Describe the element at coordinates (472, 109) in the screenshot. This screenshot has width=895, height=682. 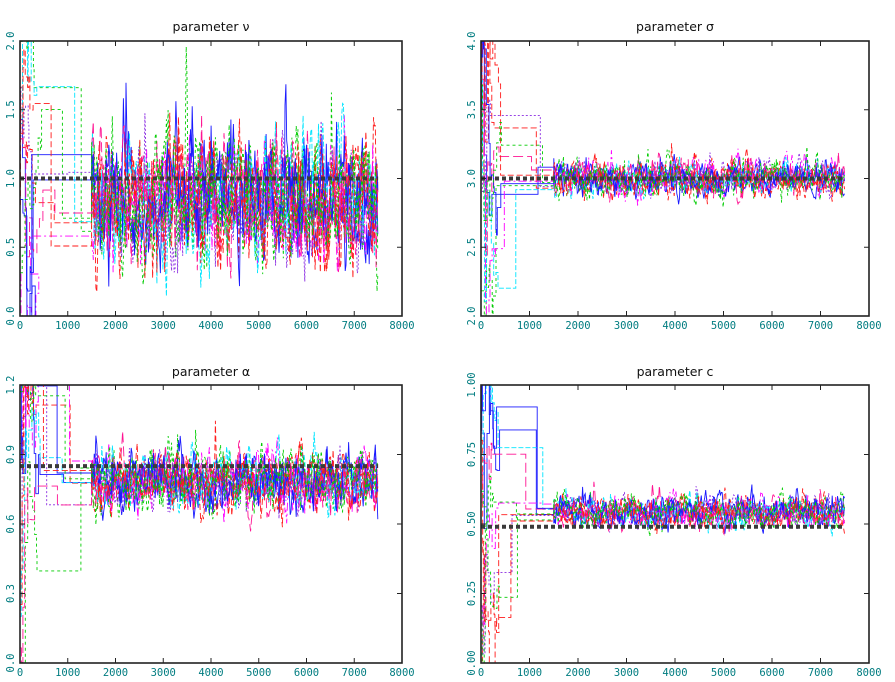
I see `y-tick-label: 3.5` at that location.